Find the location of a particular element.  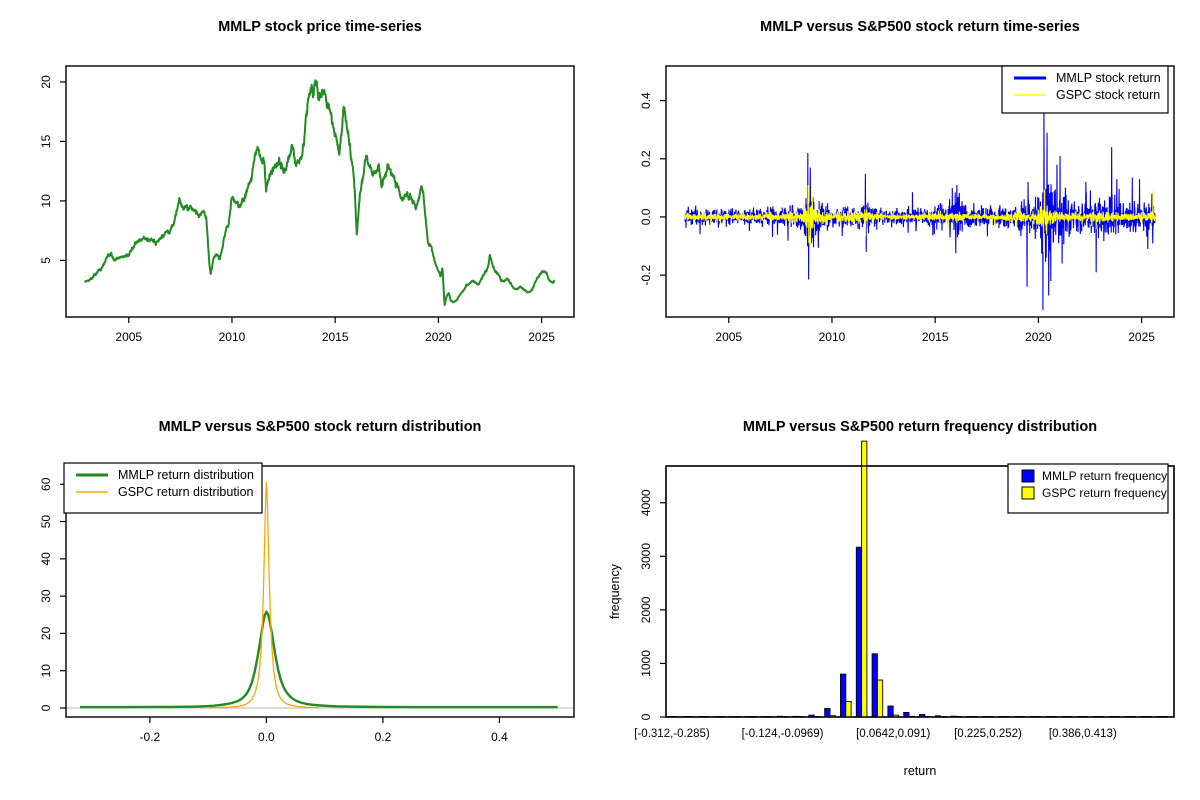

x-tick-label: 0.0 is located at coordinates (266, 737).